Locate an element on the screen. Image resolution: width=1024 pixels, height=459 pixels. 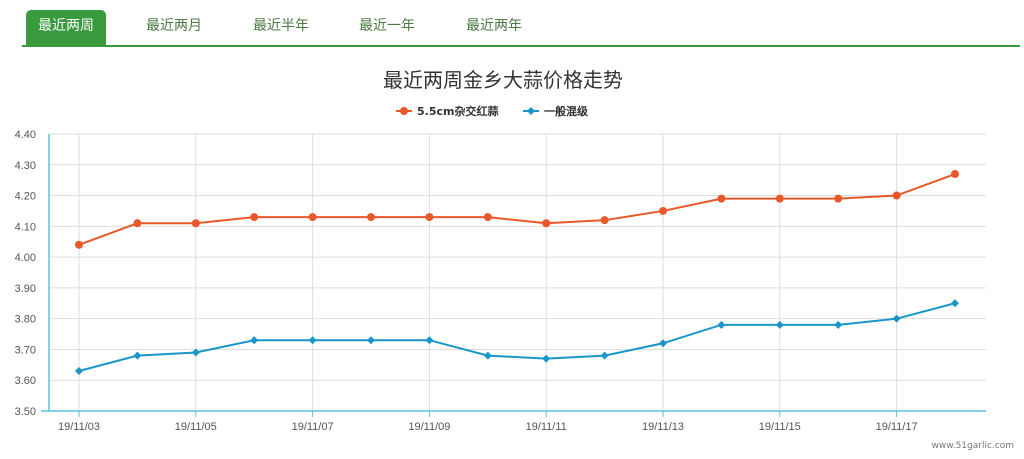
y-tick-label: 4.30 is located at coordinates (25, 166).